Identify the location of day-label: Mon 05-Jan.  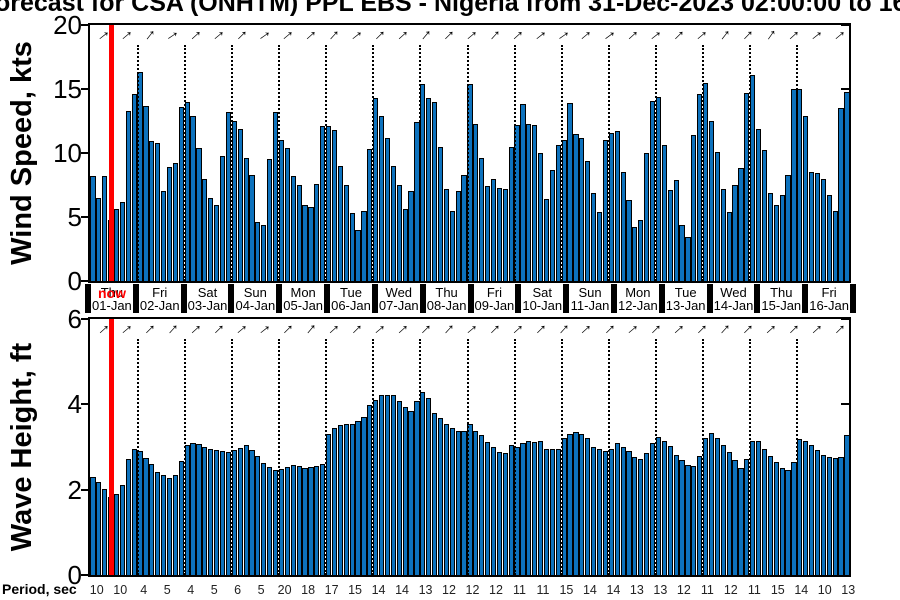
(306, 298).